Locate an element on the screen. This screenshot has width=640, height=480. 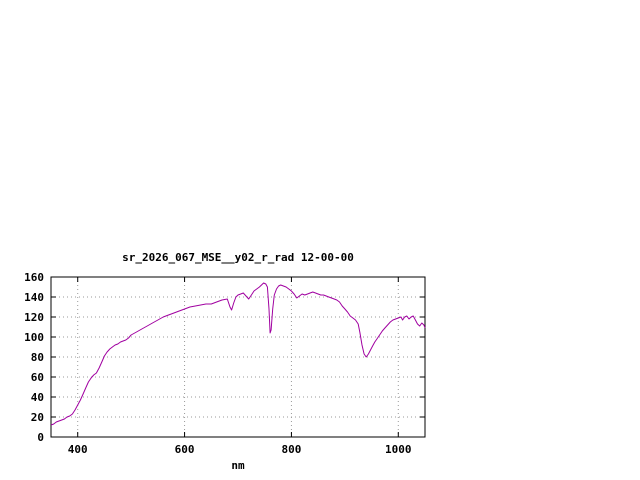
y-tick-label: 0 is located at coordinates (40, 437).